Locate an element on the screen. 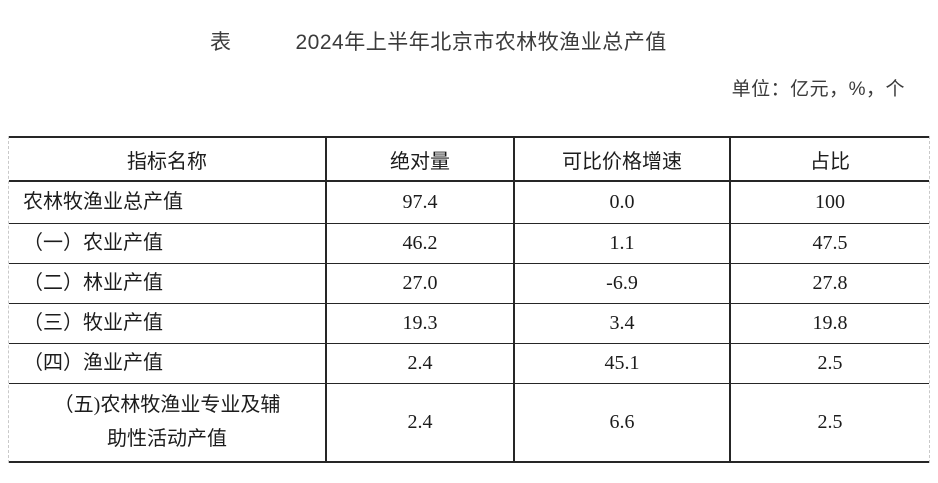 The width and height of the screenshot is (938, 483). table-row: 农林牧渔业总产值 97.4 0.0 100 is located at coordinates (469, 202).